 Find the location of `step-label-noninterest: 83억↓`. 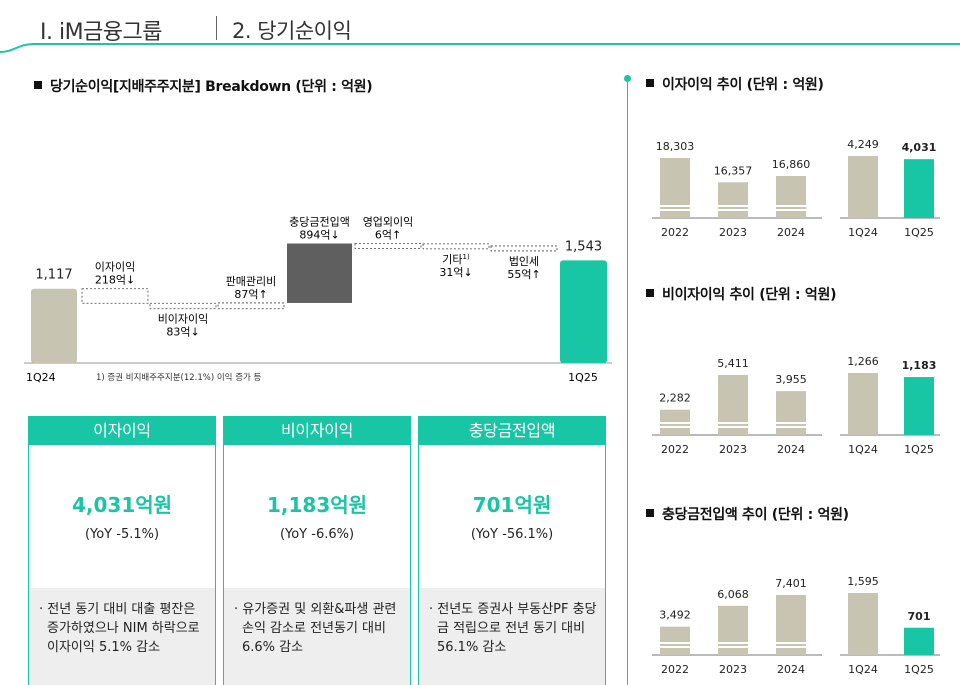

step-label-noninterest: 83억↓ is located at coordinates (182, 332).